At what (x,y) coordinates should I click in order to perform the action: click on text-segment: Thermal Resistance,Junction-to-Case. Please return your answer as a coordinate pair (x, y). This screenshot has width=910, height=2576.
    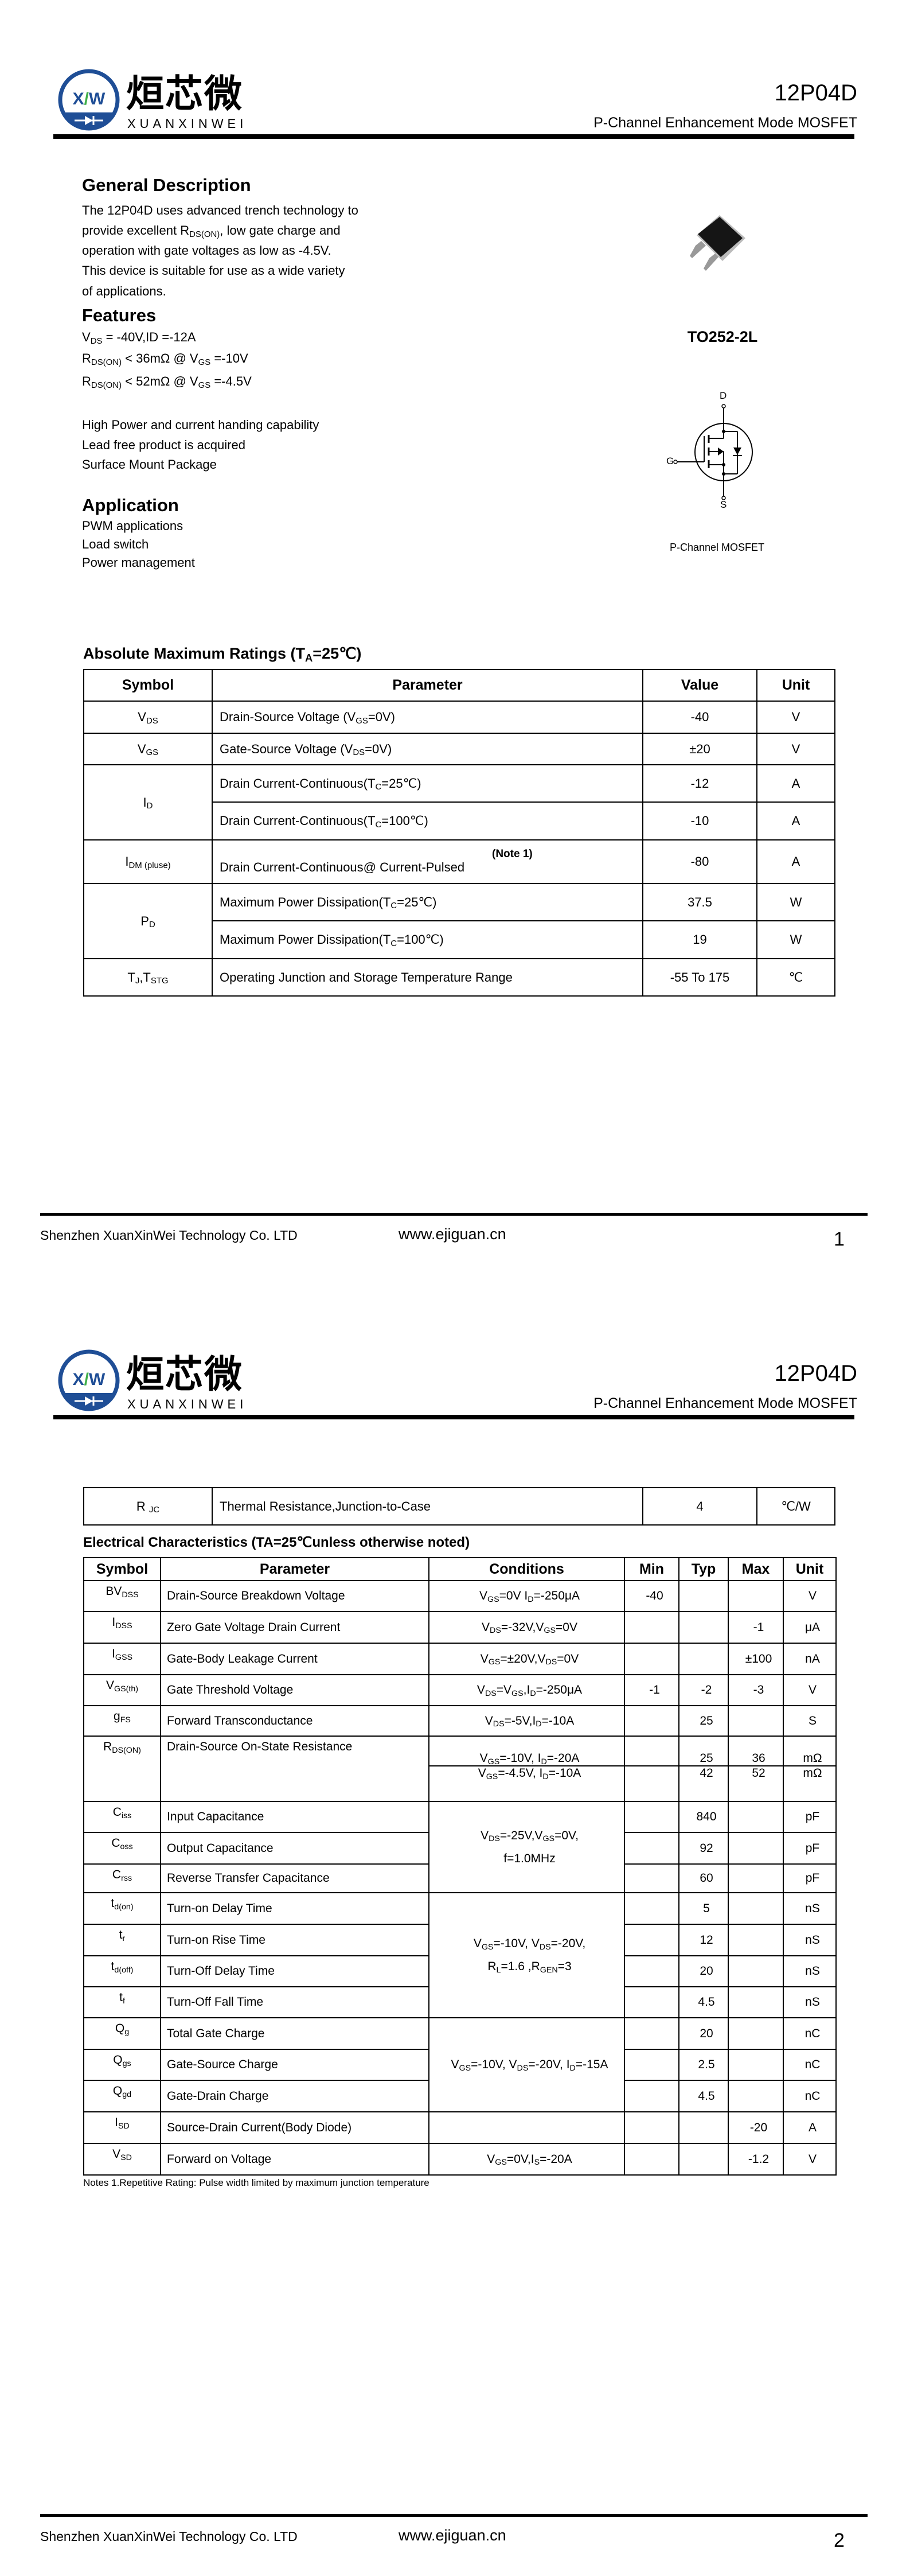
    Looking at the image, I should click on (325, 1506).